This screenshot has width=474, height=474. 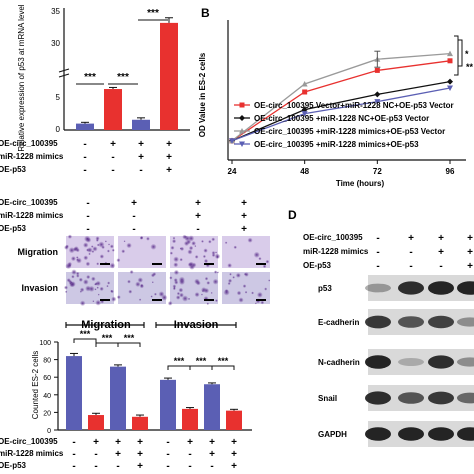 What do you see at coordinates (32, 156) in the screenshot?
I see `panel-a-row-label: miR-1228 mimics` at bounding box center [32, 156].